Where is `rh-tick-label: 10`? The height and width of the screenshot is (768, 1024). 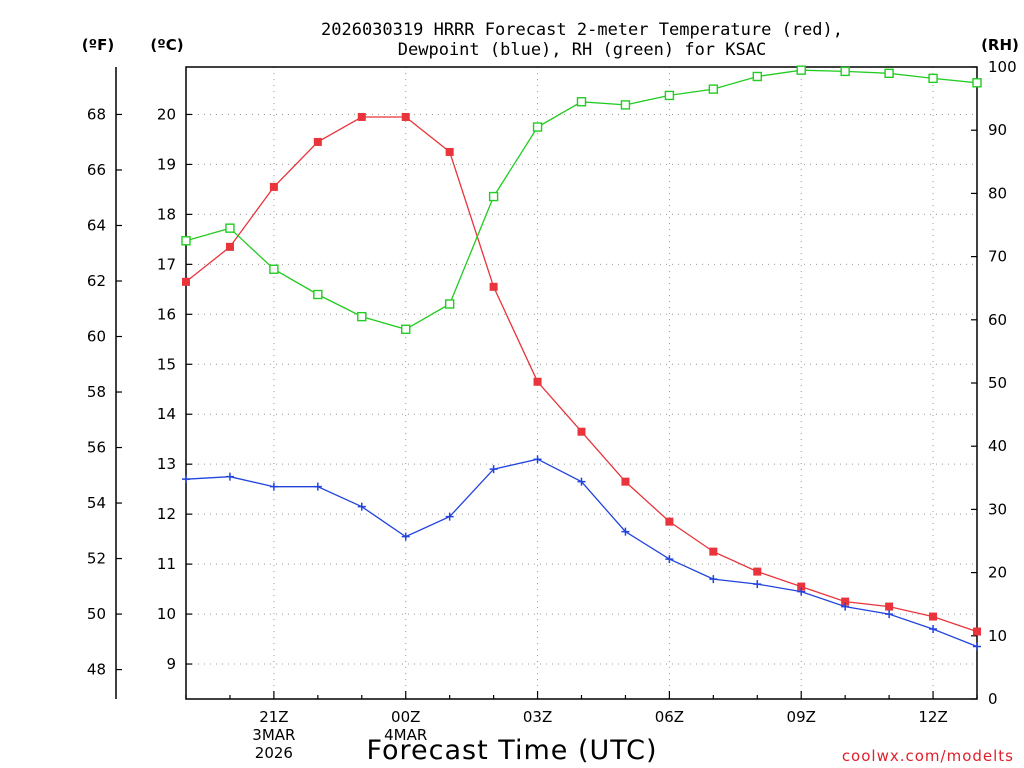 rh-tick-label: 10 is located at coordinates (997, 636).